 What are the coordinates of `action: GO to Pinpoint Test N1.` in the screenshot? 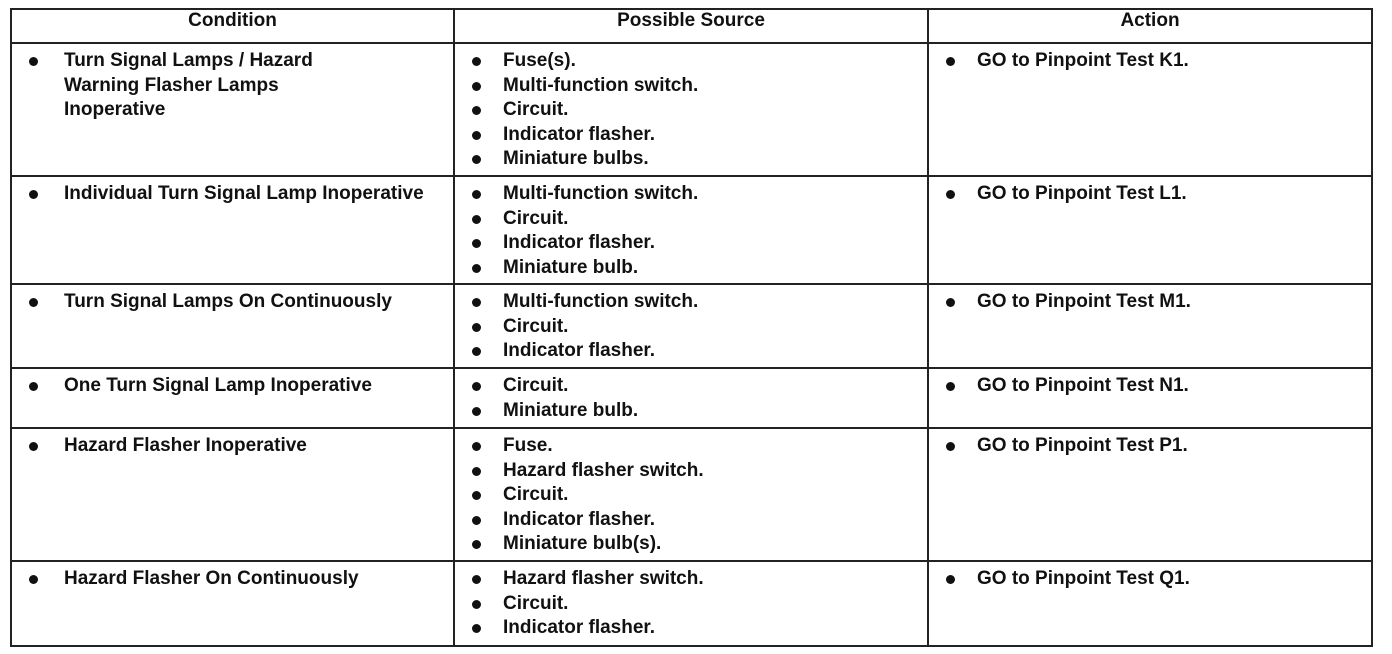 It's located at (1150, 386).